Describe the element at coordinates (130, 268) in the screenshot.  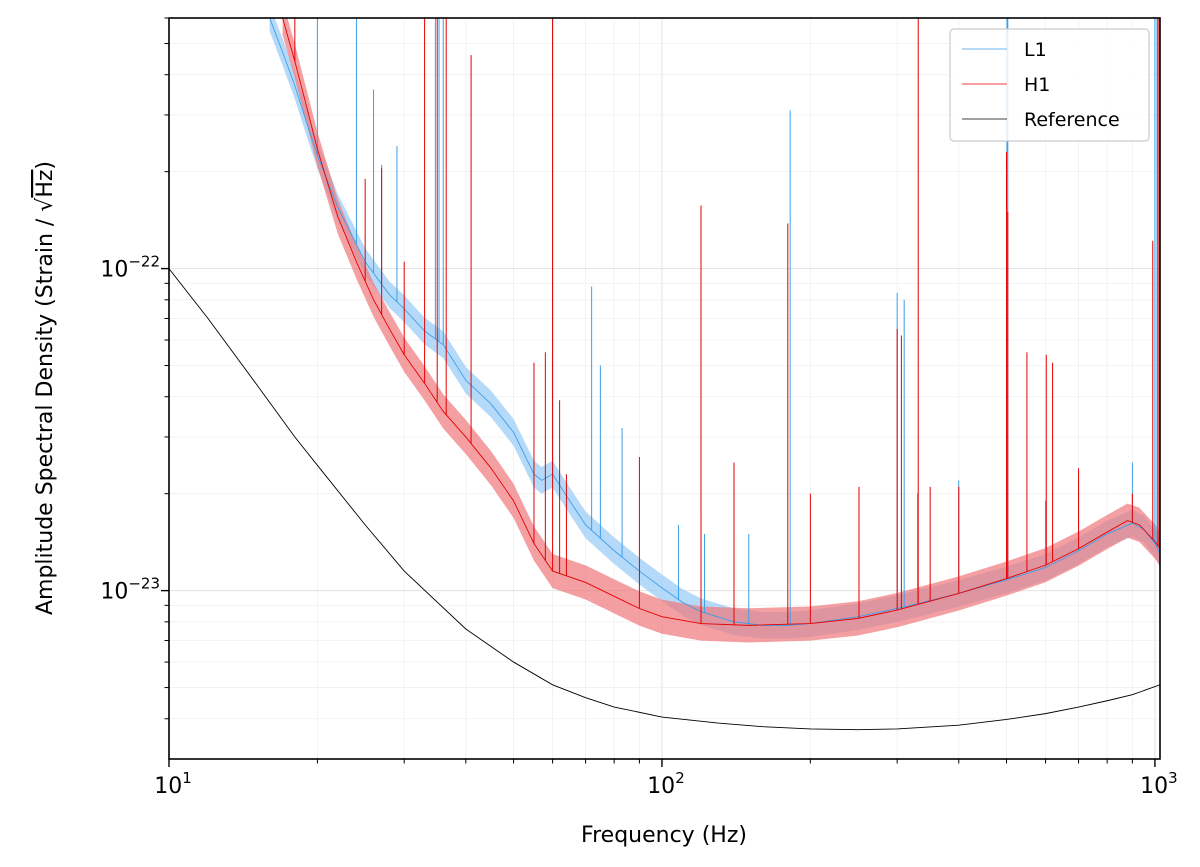
I see `y-tick-label: 10−22` at that location.